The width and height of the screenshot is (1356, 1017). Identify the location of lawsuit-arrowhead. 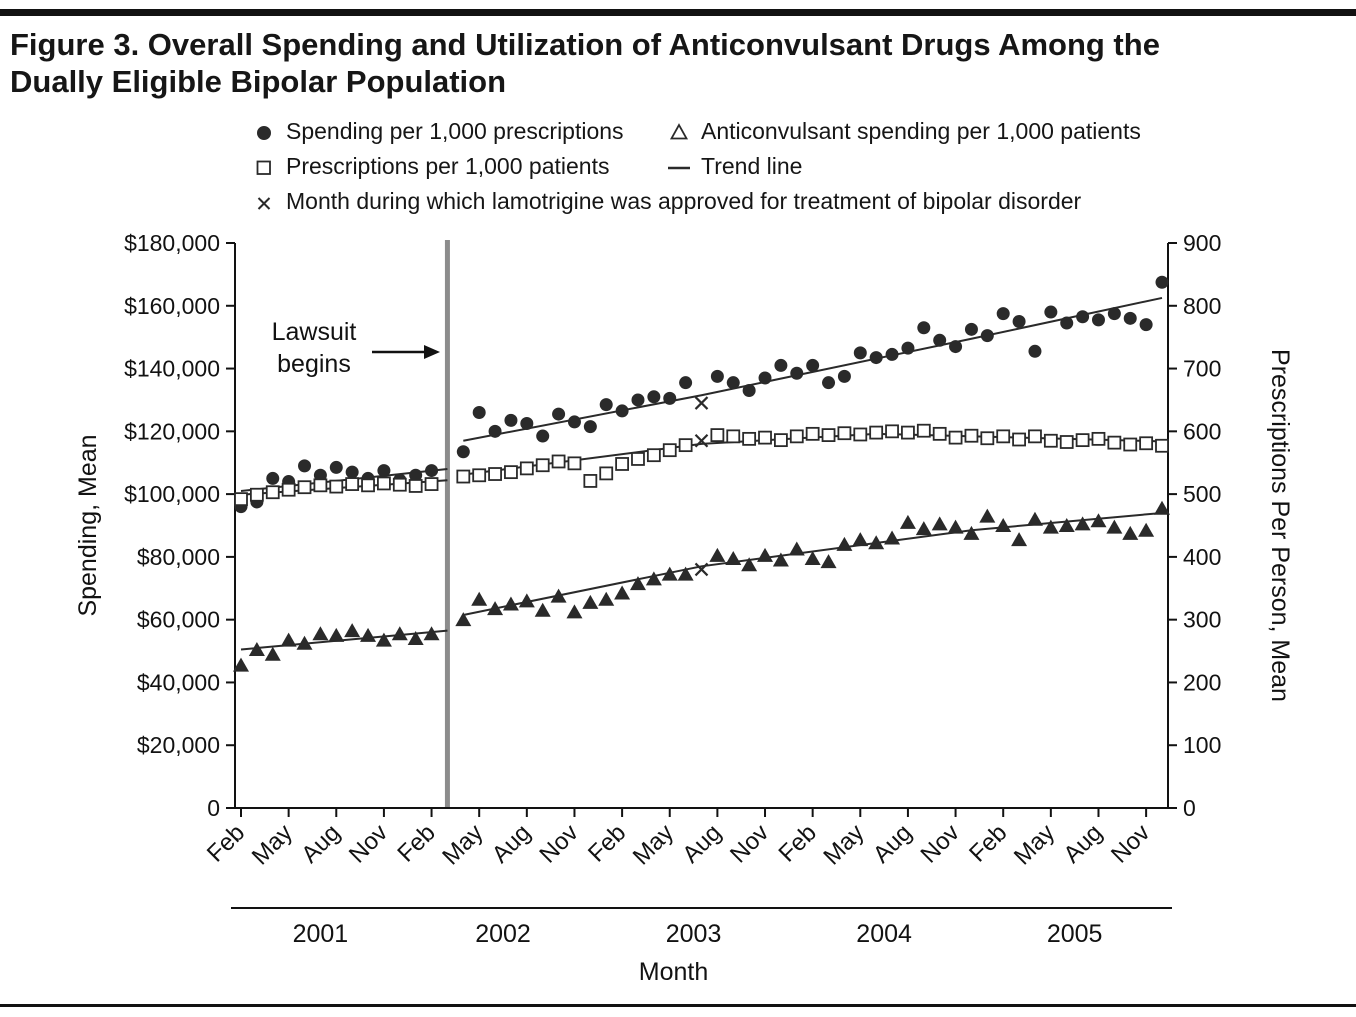
(432, 352).